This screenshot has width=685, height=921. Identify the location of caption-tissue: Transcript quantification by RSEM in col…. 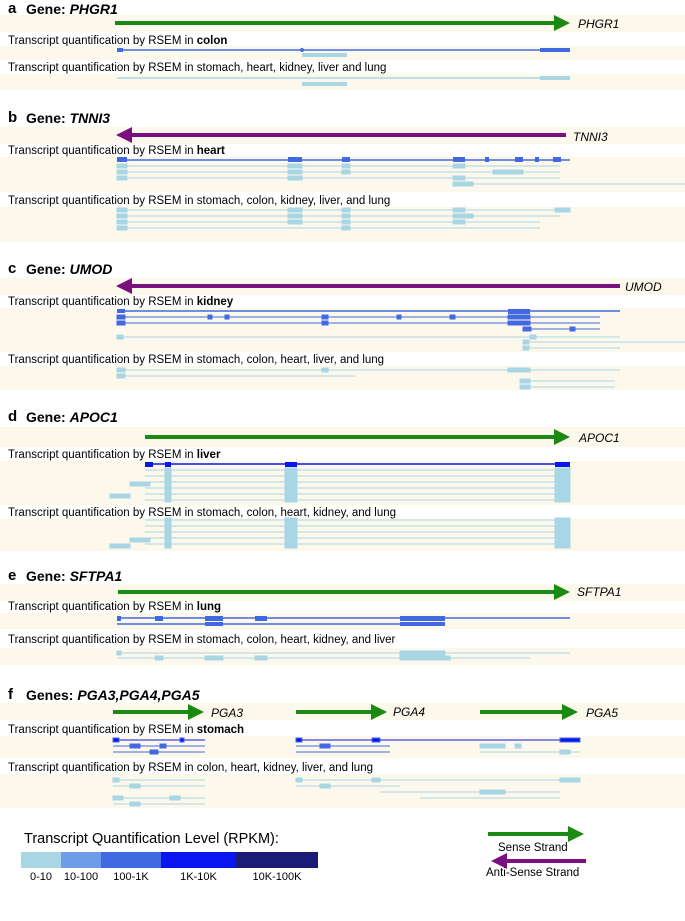
(118, 41).